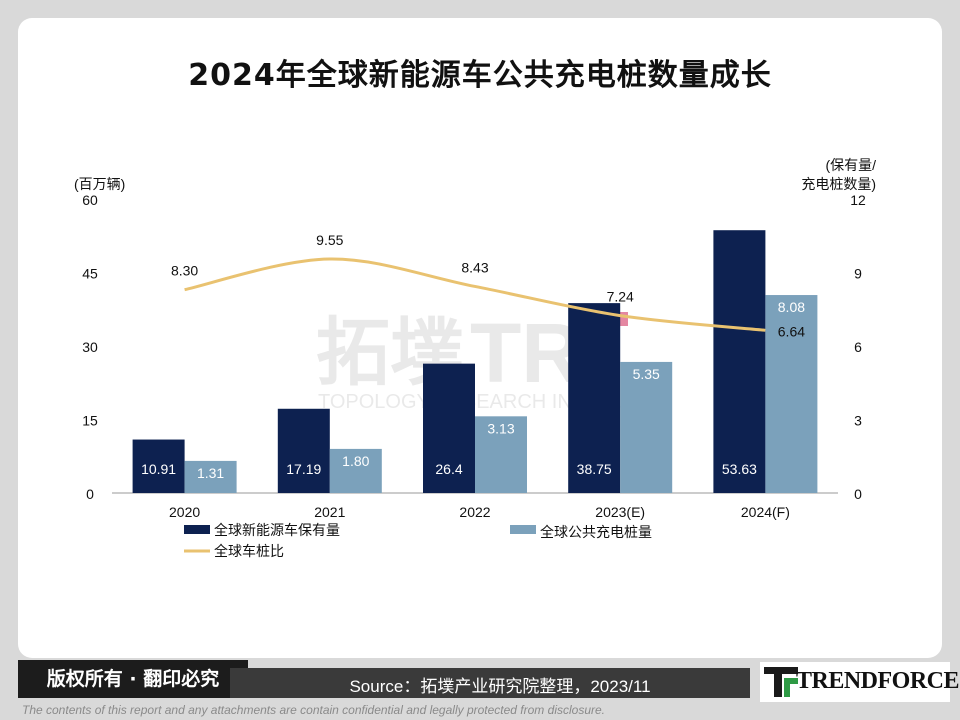 Image resolution: width=960 pixels, height=720 pixels. I want to click on right-tick-label: 9, so click(858, 274).